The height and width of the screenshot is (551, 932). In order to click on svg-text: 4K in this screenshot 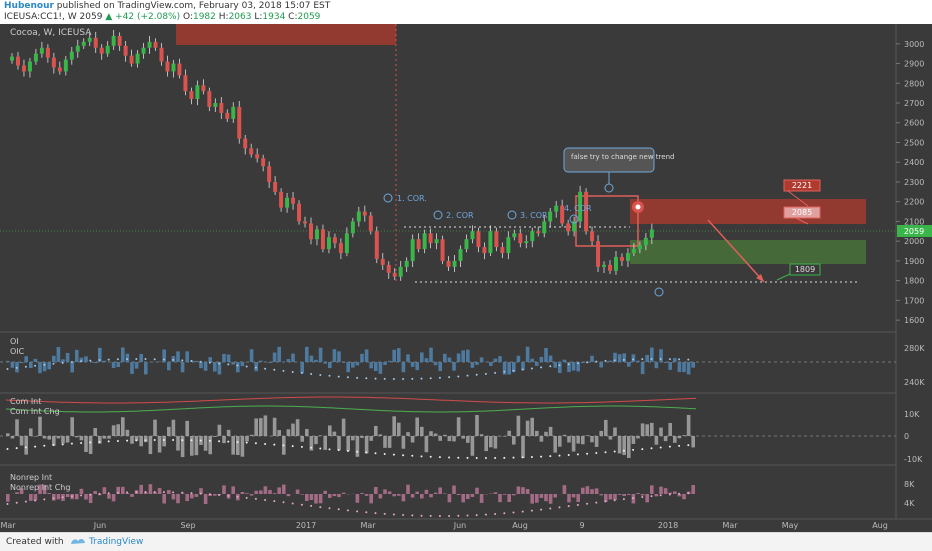, I will do `click(909, 503)`.